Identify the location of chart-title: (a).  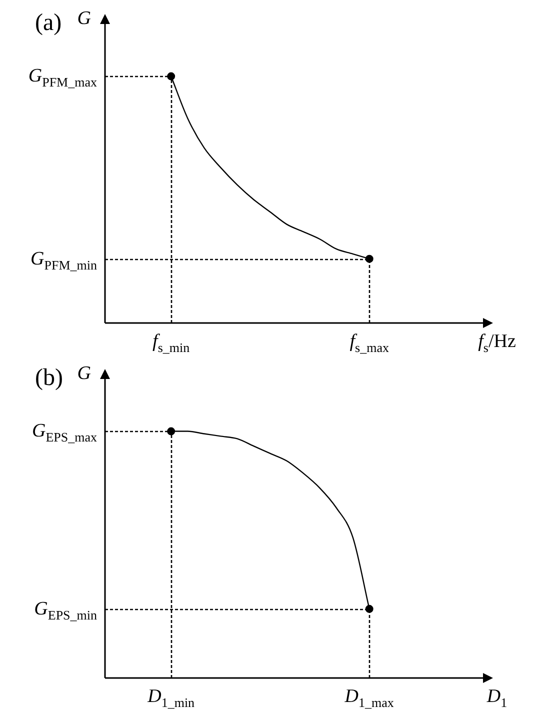
(48, 23).